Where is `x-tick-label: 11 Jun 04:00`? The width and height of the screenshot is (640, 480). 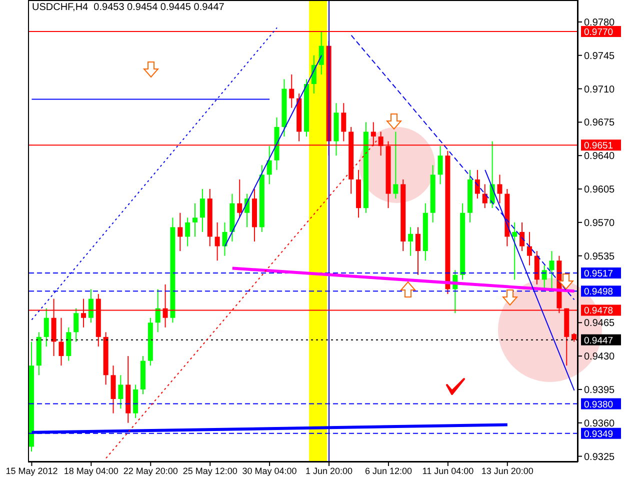 x-tick-label: 11 Jun 04:00 is located at coordinates (448, 471).